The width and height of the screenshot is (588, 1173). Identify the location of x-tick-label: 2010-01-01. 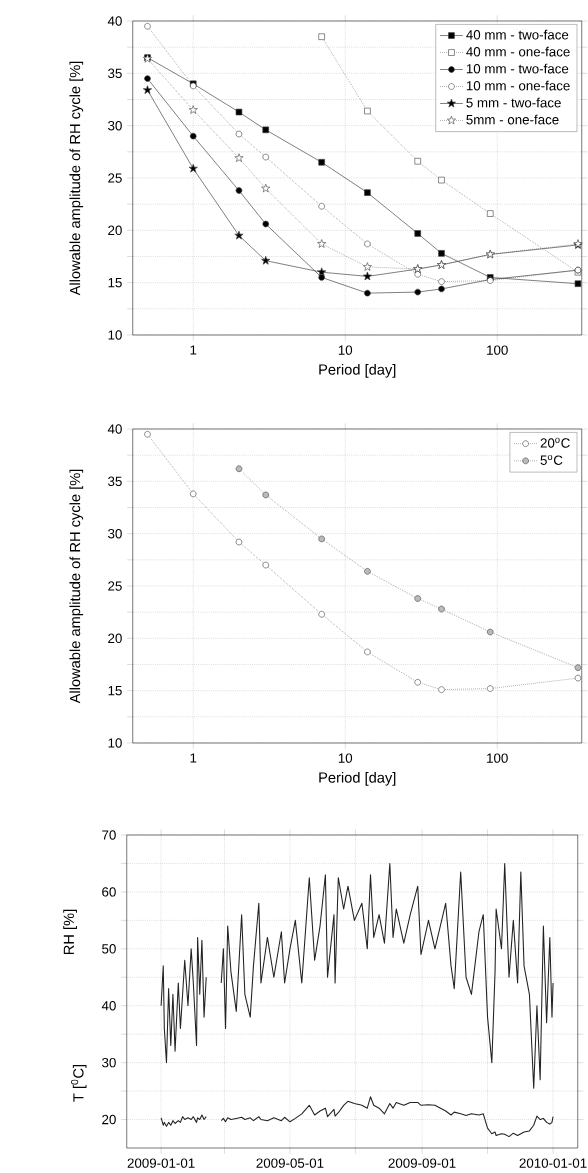
(553, 1163).